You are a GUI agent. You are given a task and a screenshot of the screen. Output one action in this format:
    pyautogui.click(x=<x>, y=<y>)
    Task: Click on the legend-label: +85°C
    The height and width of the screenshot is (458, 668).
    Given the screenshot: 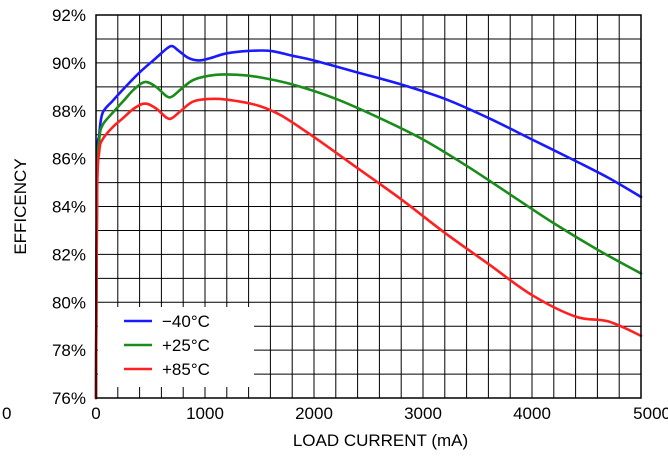 What is the action you would take?
    pyautogui.click(x=186, y=369)
    